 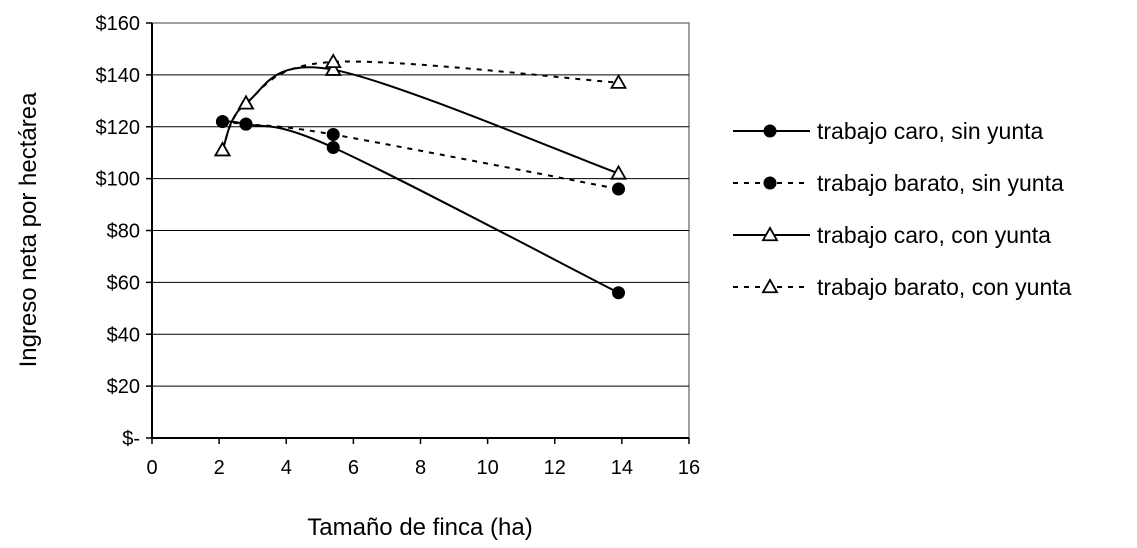 I want to click on x-tick-label: 4, so click(x=286, y=468).